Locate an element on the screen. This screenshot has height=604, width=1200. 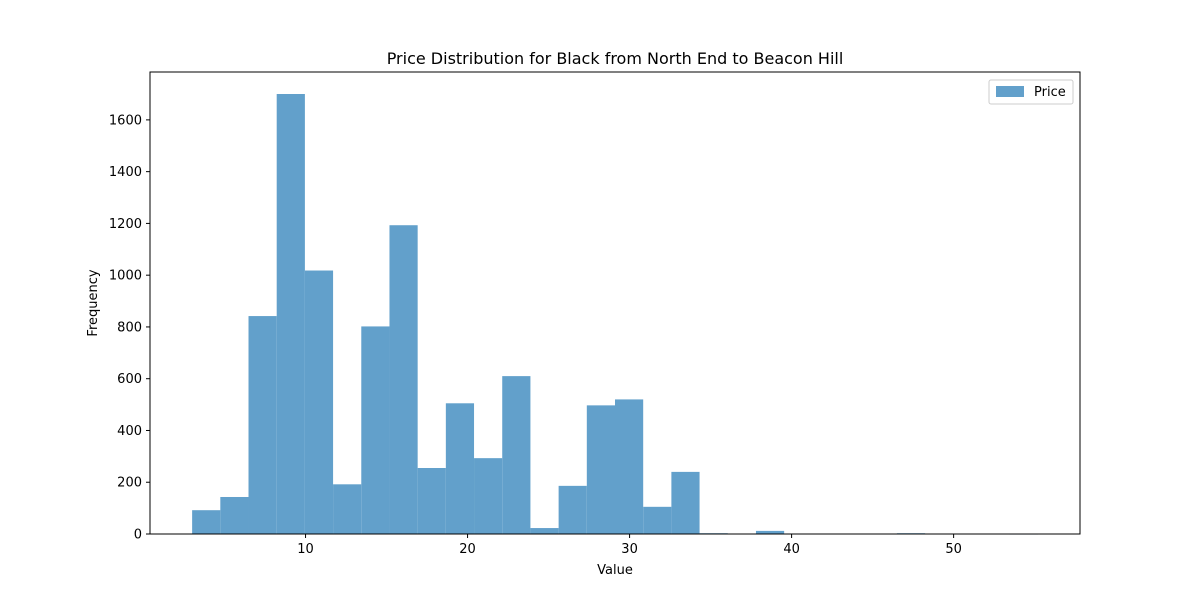
y-axis-label: Frequency is located at coordinates (93, 302).